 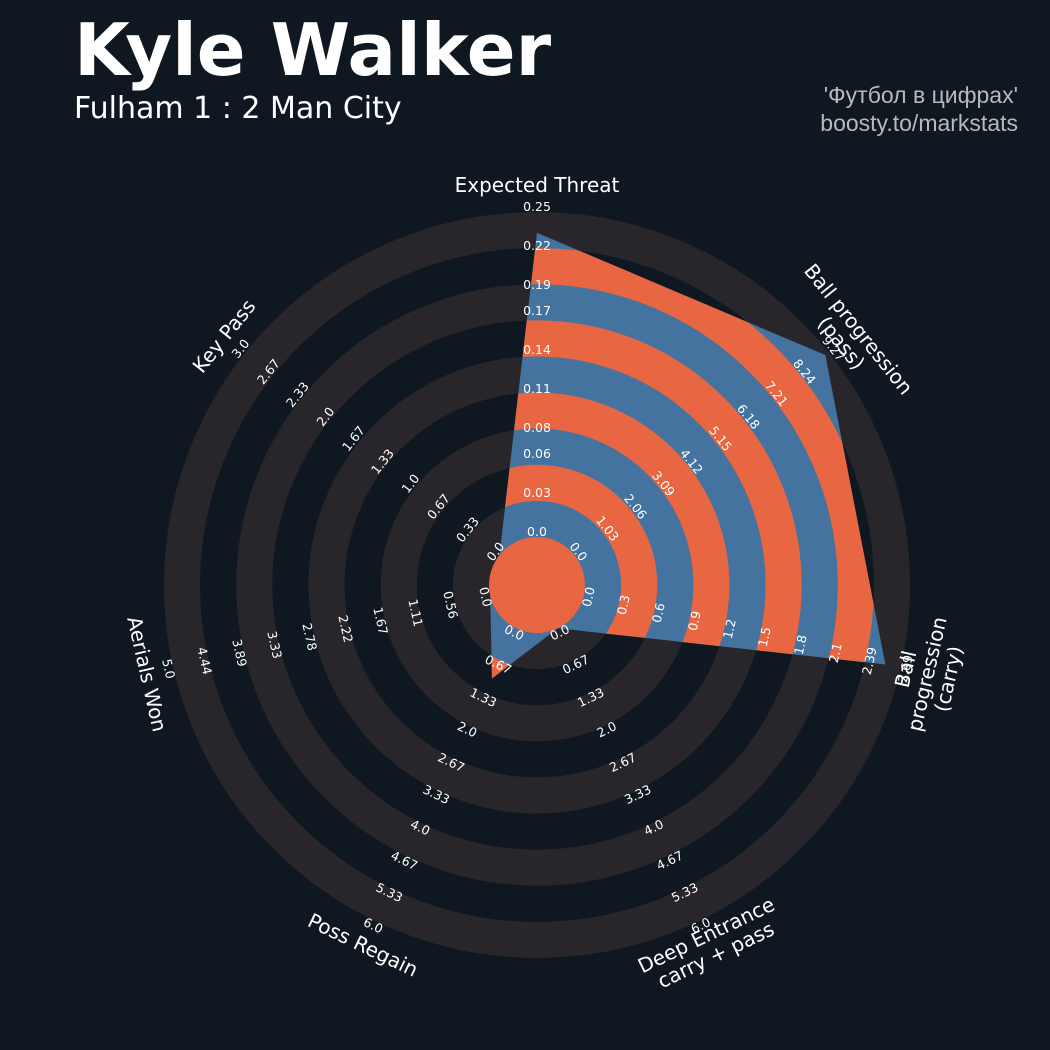 What do you see at coordinates (537, 453) in the screenshot?
I see `tick-label: 0.06` at bounding box center [537, 453].